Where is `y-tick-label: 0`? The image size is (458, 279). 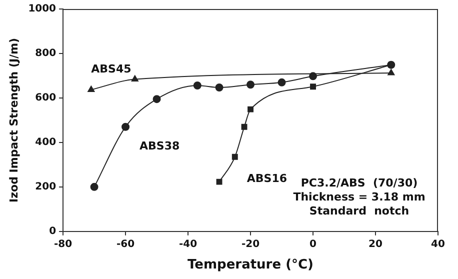 y-tick-label: 0 is located at coordinates (52, 231).